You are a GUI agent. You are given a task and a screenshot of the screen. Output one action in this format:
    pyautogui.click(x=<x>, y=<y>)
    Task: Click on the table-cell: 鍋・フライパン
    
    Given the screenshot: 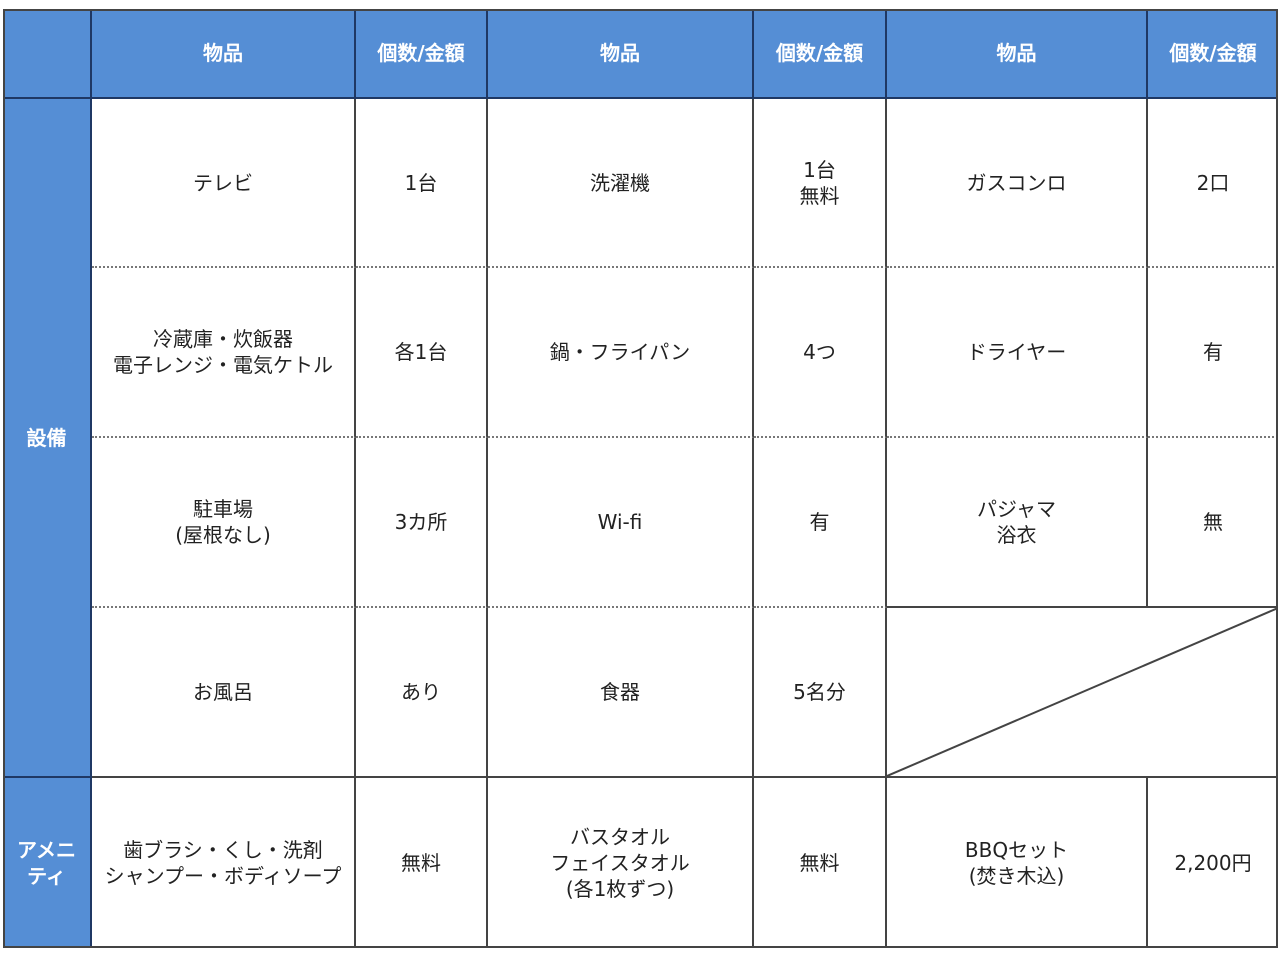 What is the action you would take?
    pyautogui.click(x=621, y=353)
    